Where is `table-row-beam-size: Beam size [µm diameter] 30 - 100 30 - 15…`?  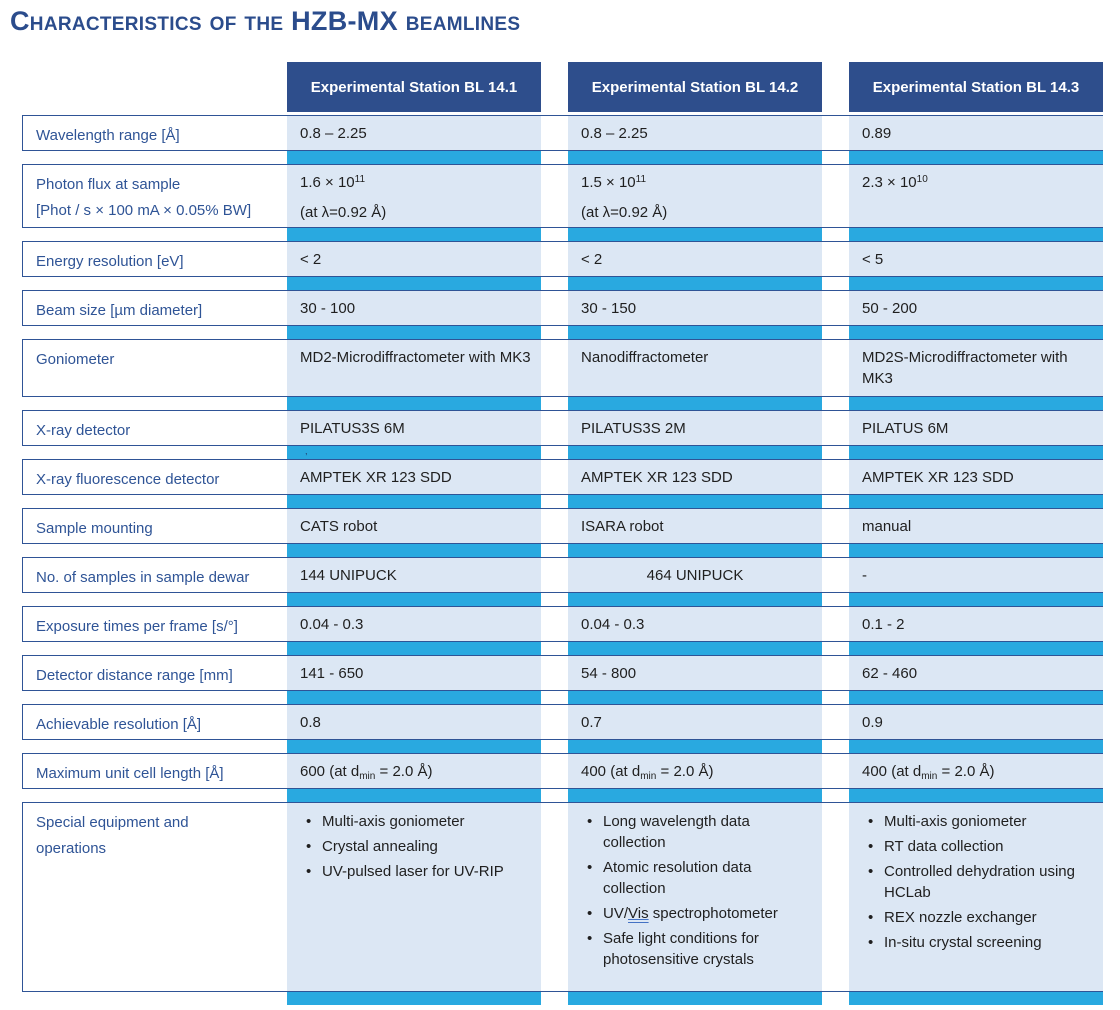 table-row-beam-size: Beam size [µm diameter] 30 - 100 30 - 15… is located at coordinates (562, 308).